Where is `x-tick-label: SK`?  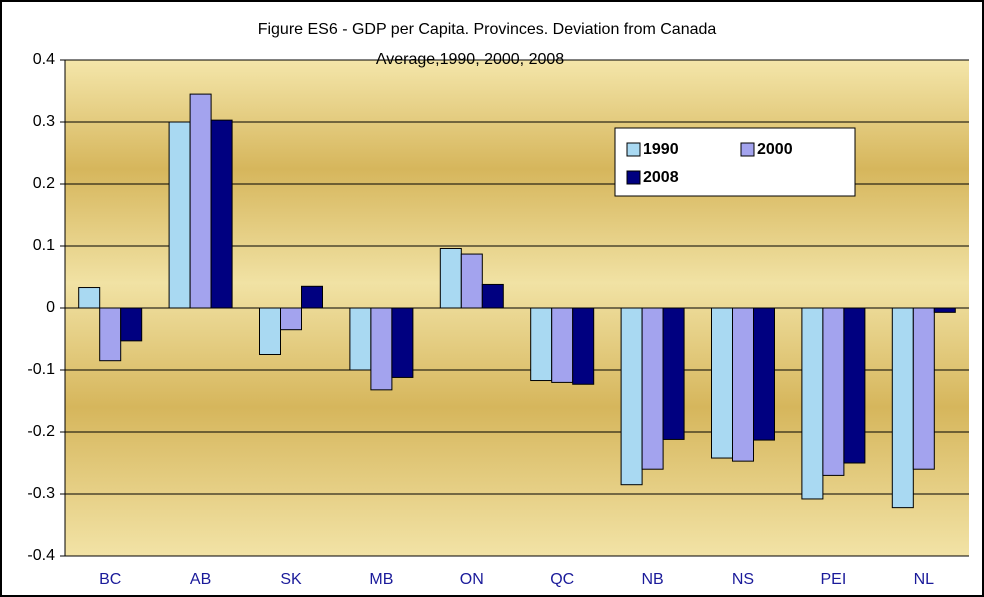 x-tick-label: SK is located at coordinates (291, 579).